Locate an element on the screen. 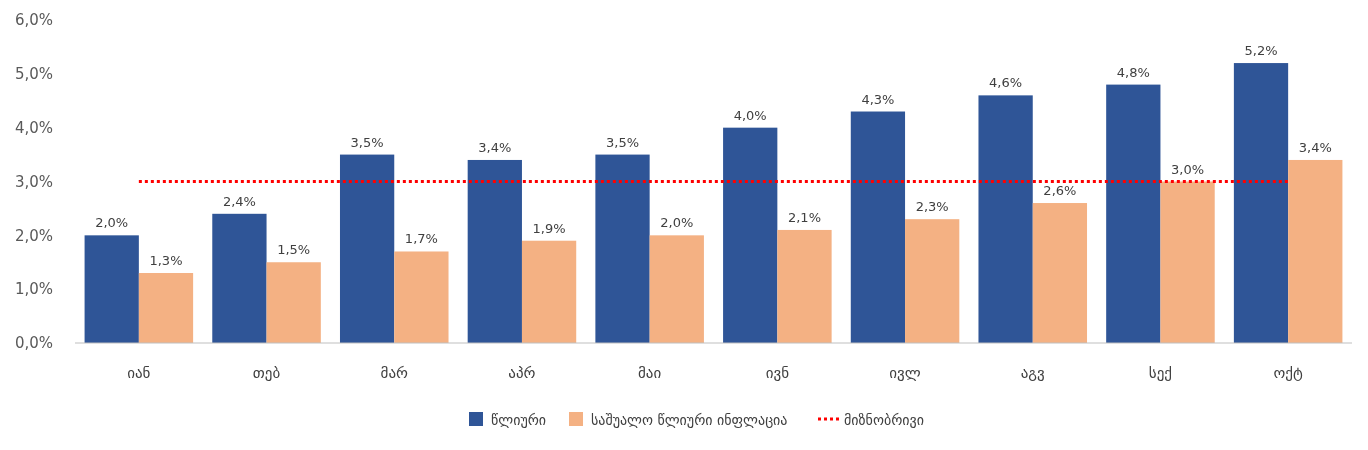  x-tick-label: მაი is located at coordinates (650, 373).